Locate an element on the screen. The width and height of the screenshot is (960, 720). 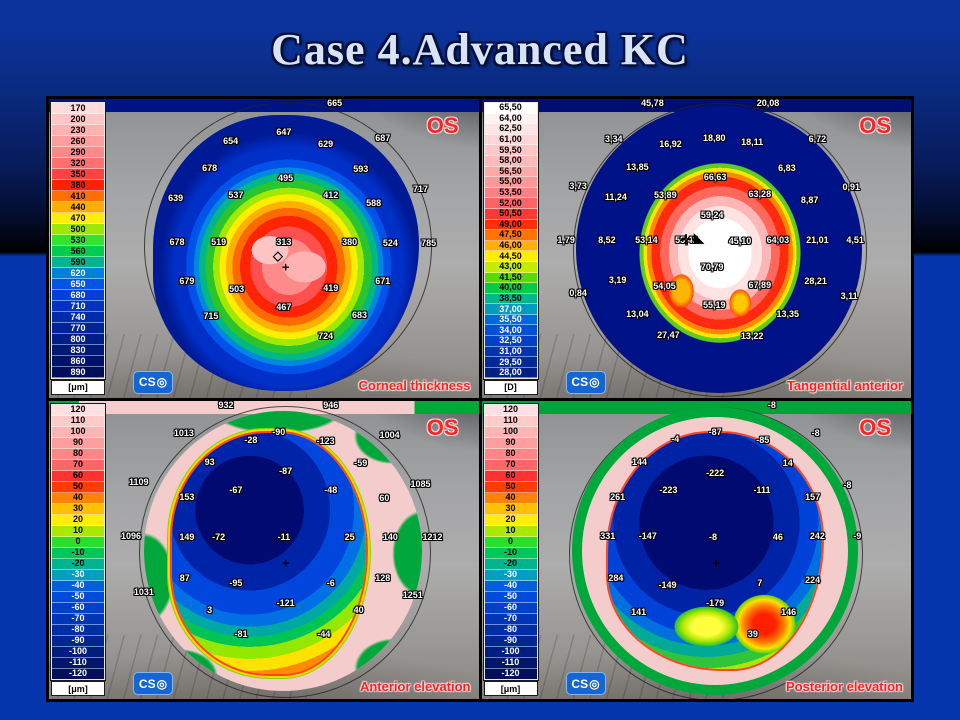
scale-cell: 28,00 is located at coordinates (510, 373).